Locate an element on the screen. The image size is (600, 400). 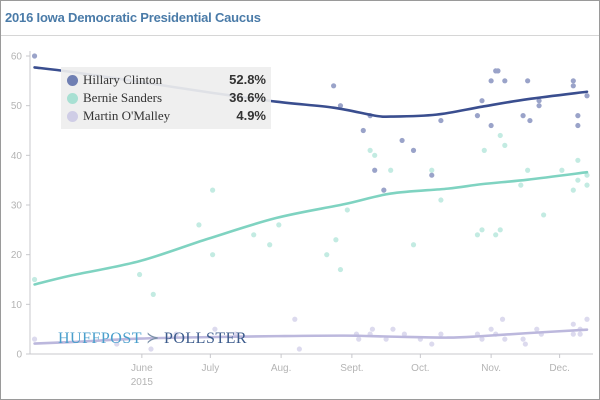
legend-item-omalley: Martin O'Malley 4.9% is located at coordinates (166, 117).